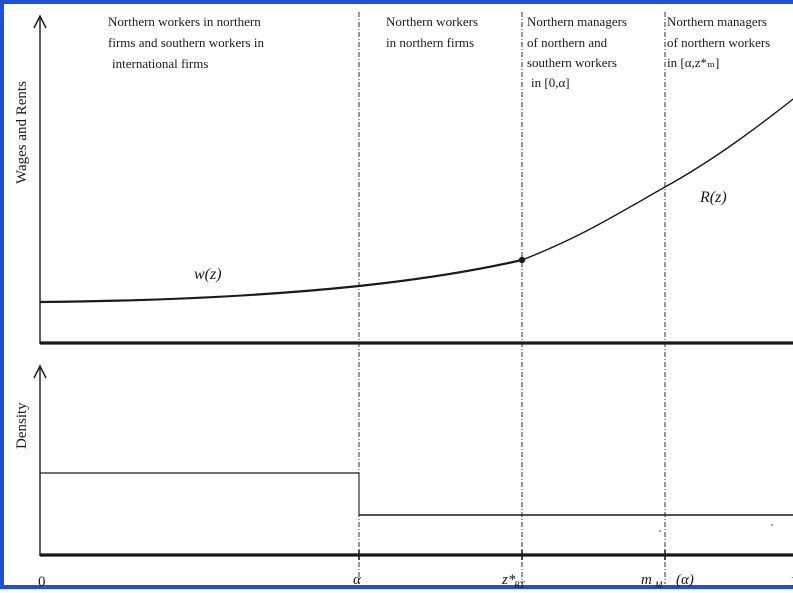 The image size is (793, 593). What do you see at coordinates (42, 582) in the screenshot?
I see `tick-label-zero: 0` at bounding box center [42, 582].